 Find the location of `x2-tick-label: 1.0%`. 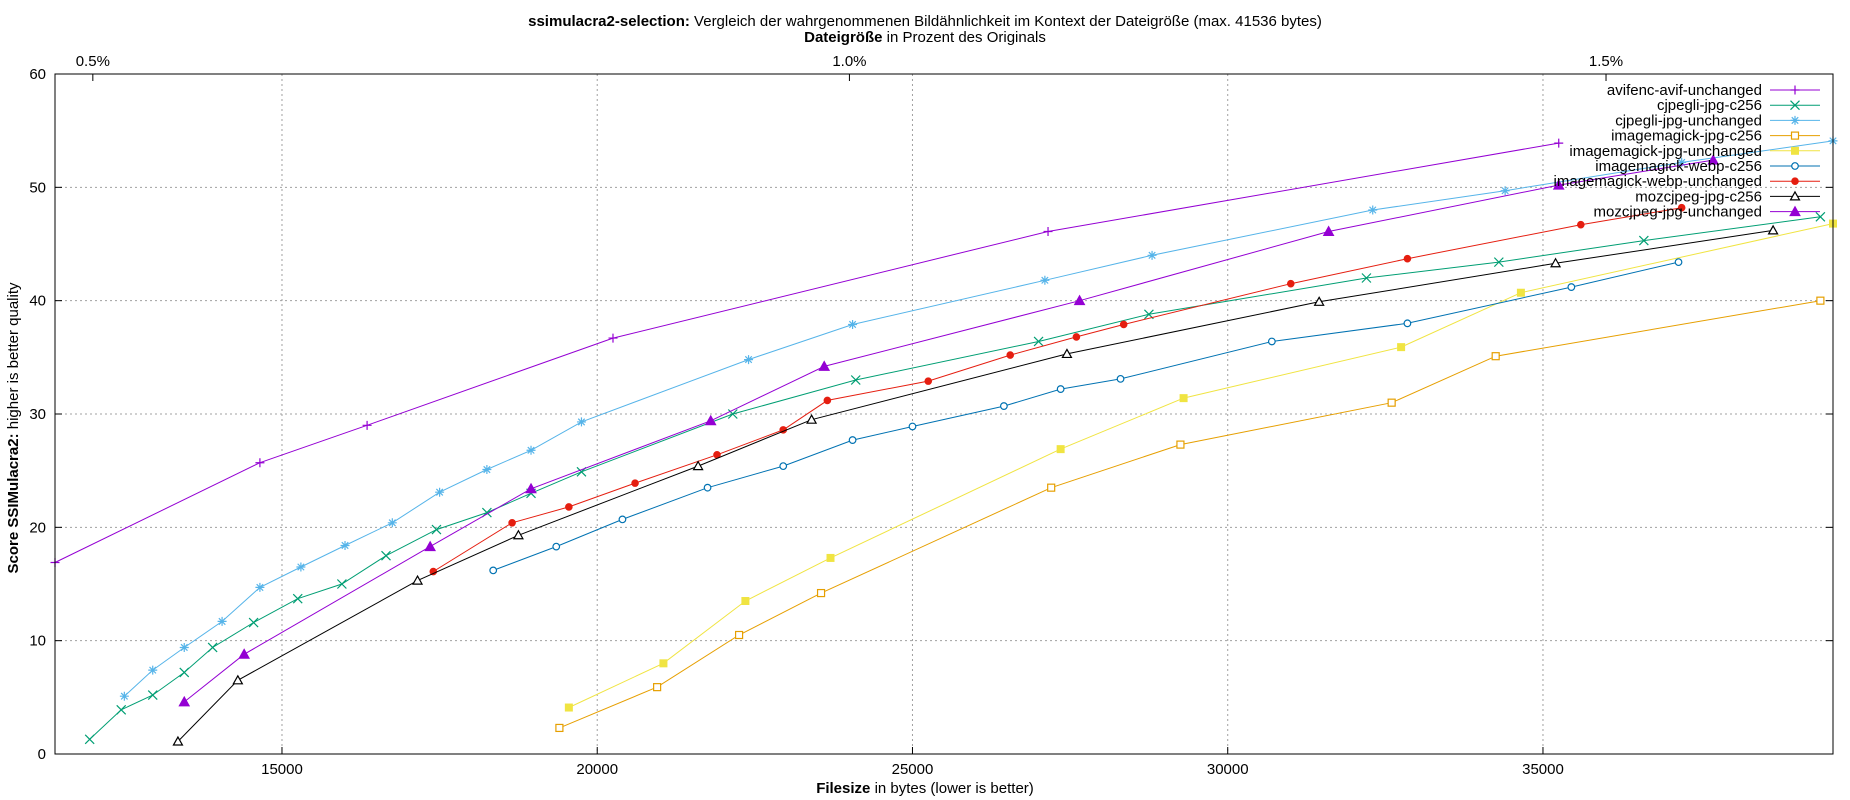

x2-tick-label: 1.0% is located at coordinates (849, 61).